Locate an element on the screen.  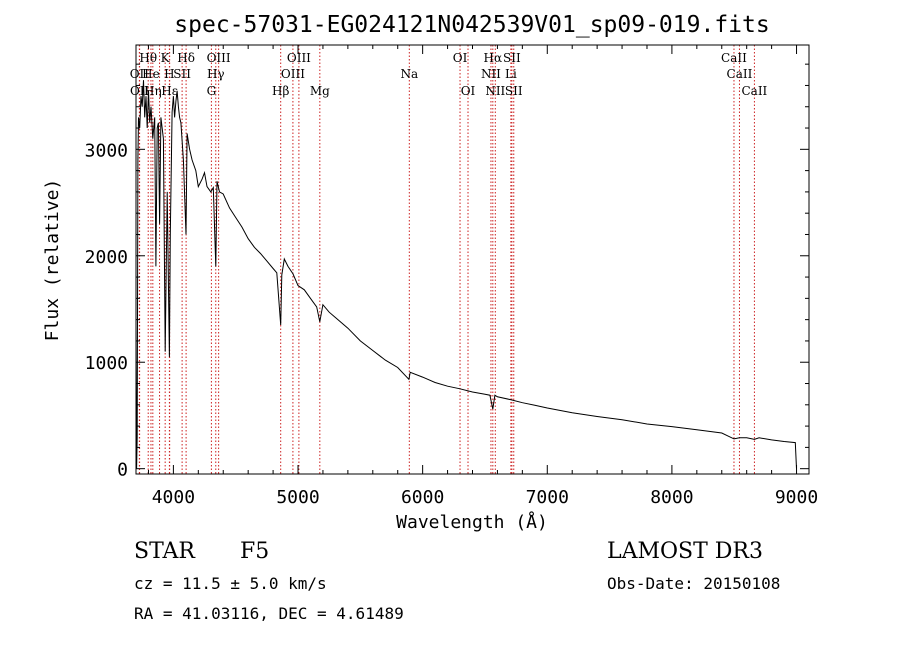
line-label-lines-row3-1: Hη is located at coordinates (153, 91).